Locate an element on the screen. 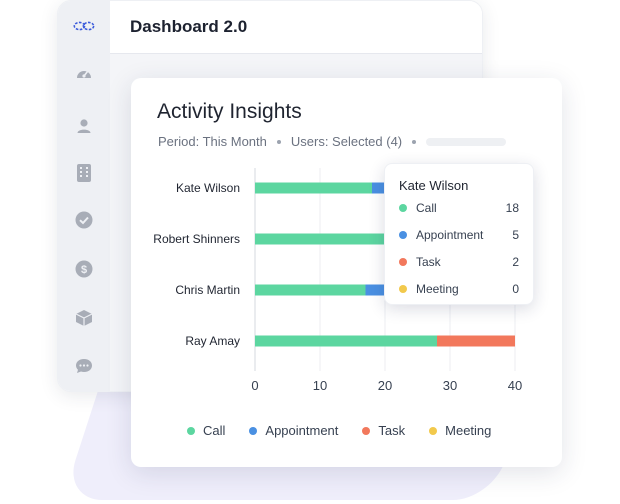 The image size is (620, 504). filter-bar: Period: This Month Users: Selected (4) is located at coordinates (332, 141).